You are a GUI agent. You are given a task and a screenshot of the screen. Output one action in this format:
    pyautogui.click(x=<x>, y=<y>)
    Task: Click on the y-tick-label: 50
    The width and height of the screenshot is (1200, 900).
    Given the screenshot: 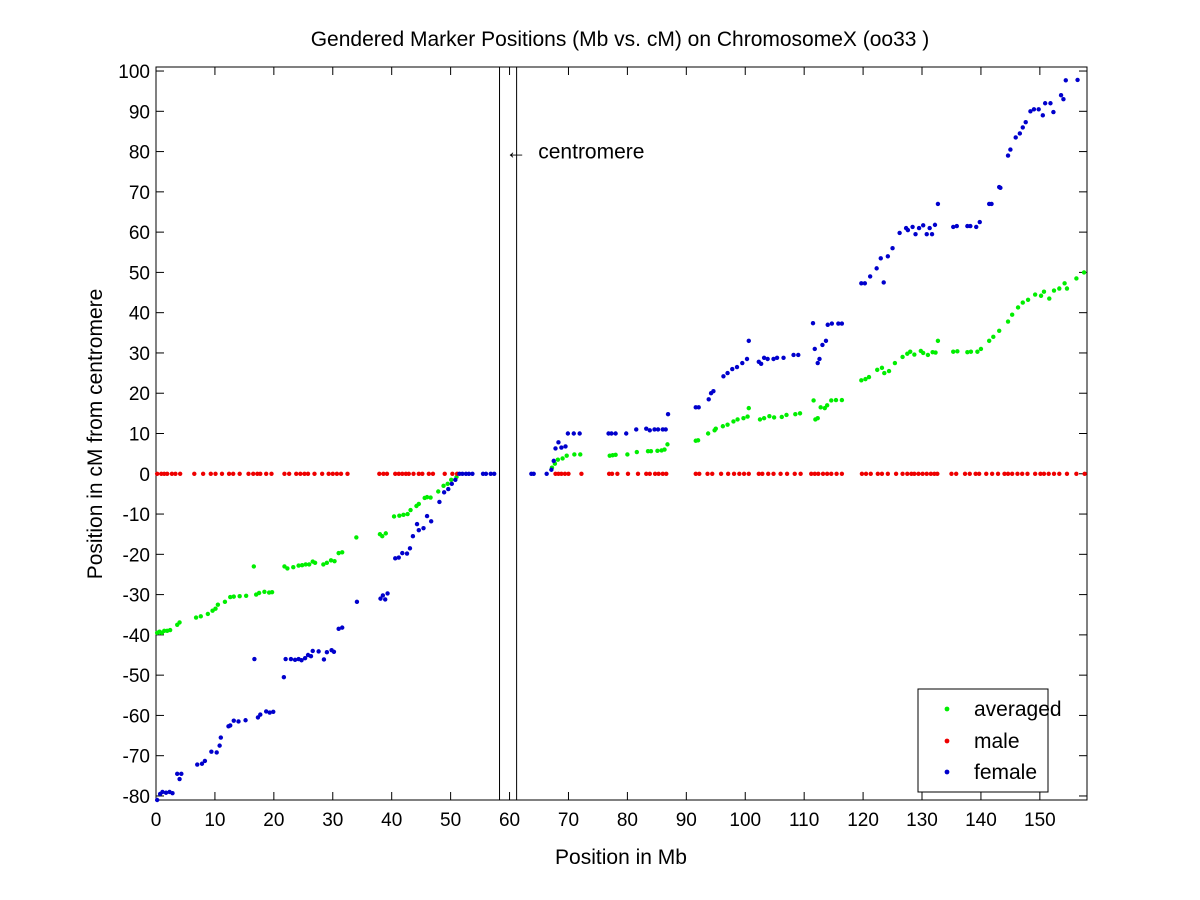 What is the action you would take?
    pyautogui.click(x=139, y=273)
    